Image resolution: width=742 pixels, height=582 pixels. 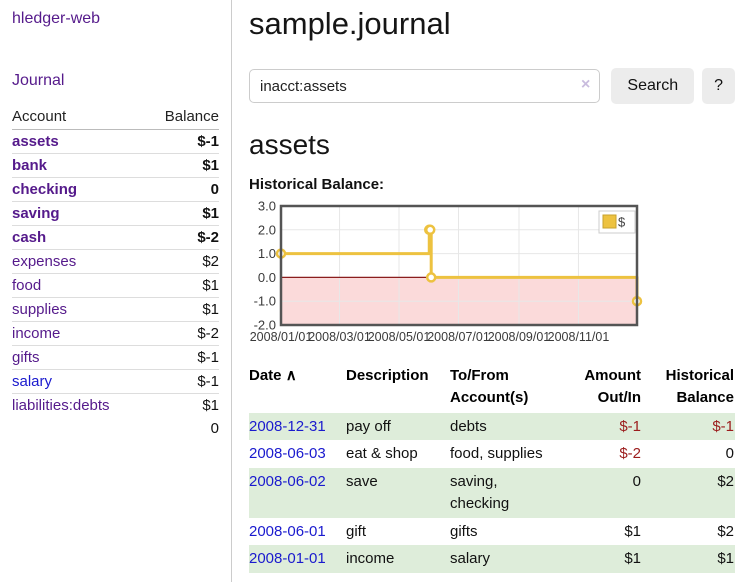 I want to click on transaction-amount: $-2, so click(x=630, y=454).